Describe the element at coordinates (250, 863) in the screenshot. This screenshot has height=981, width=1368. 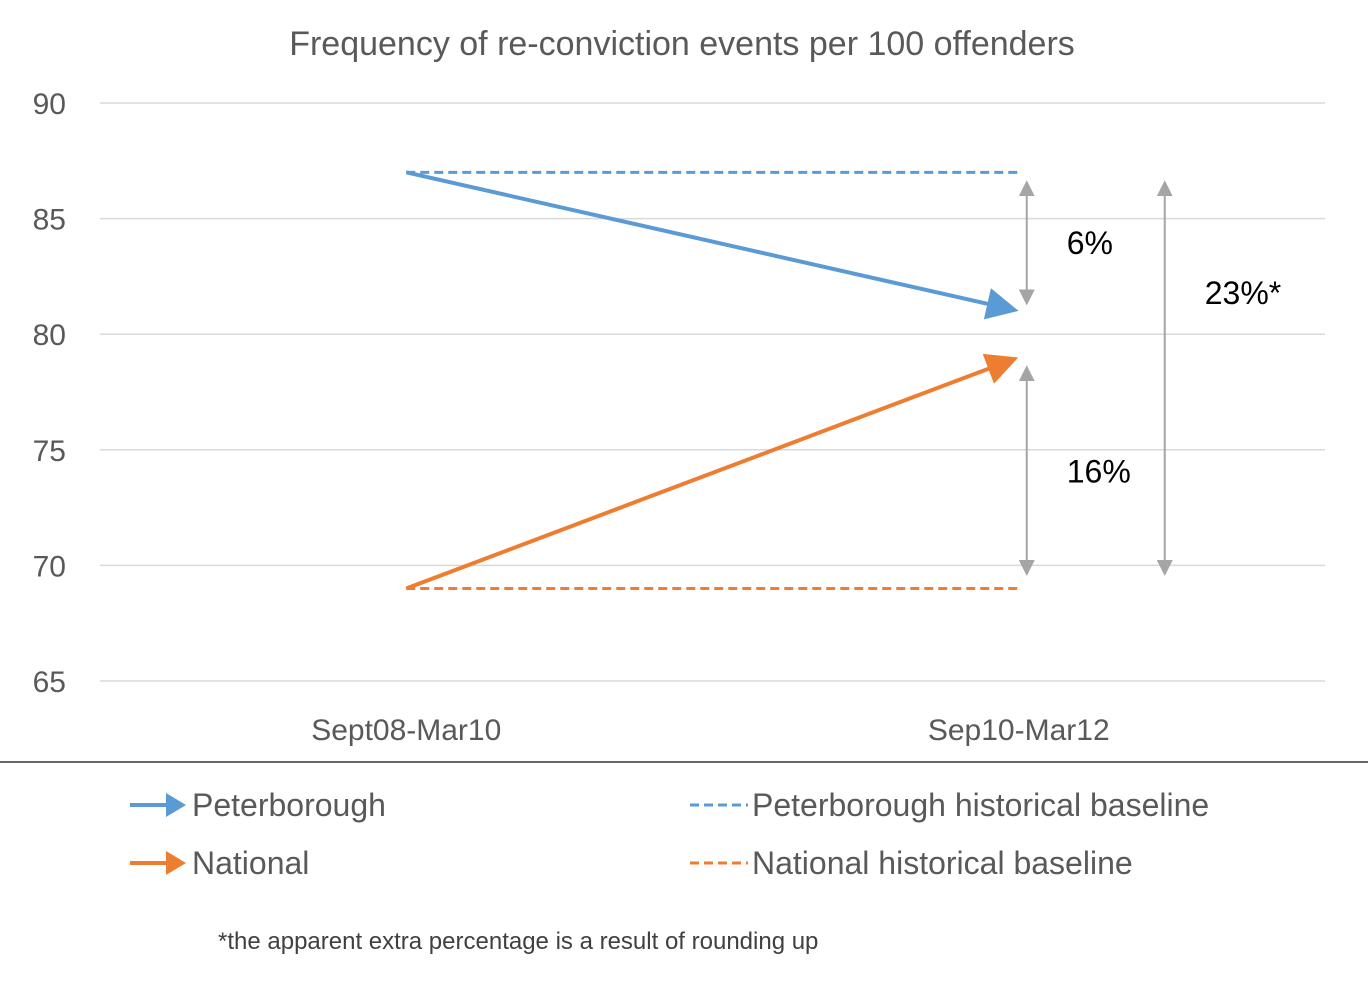
I see `legend-label: National` at that location.